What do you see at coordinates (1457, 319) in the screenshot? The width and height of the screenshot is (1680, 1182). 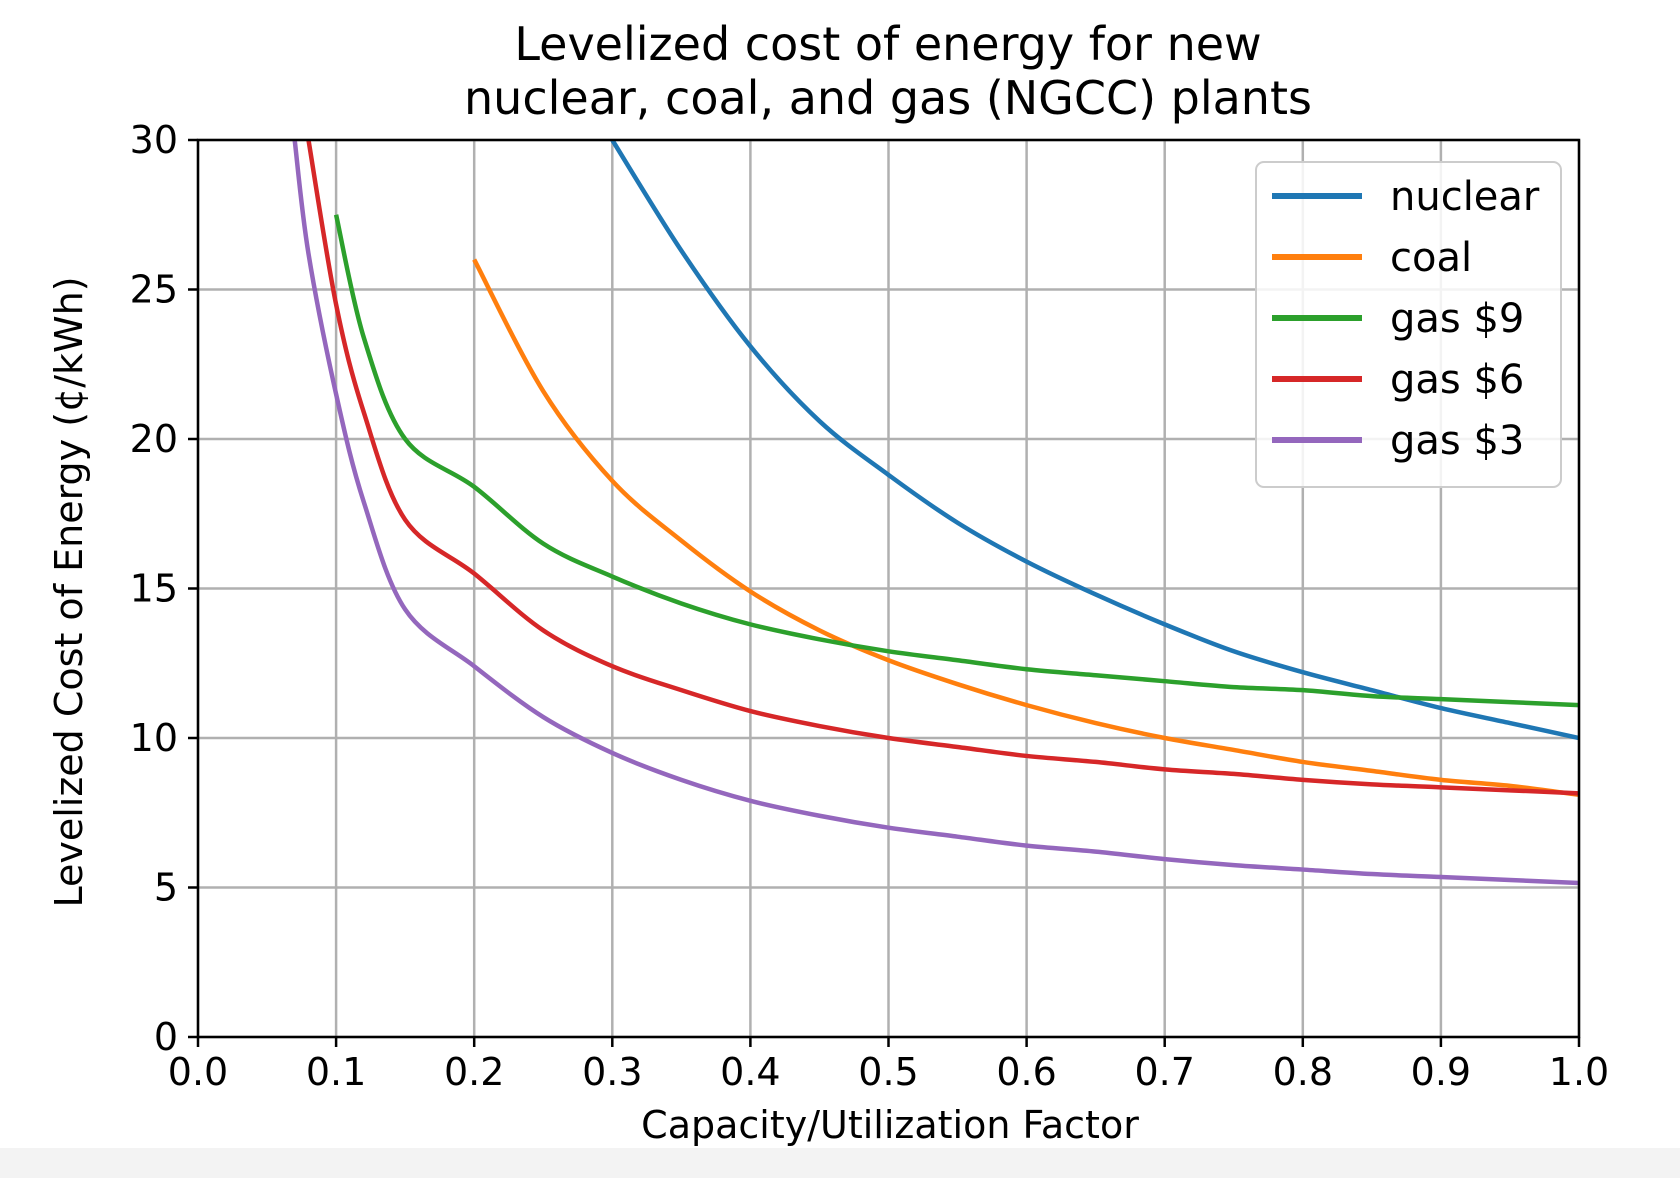 I see `legend-label: gas $9` at bounding box center [1457, 319].